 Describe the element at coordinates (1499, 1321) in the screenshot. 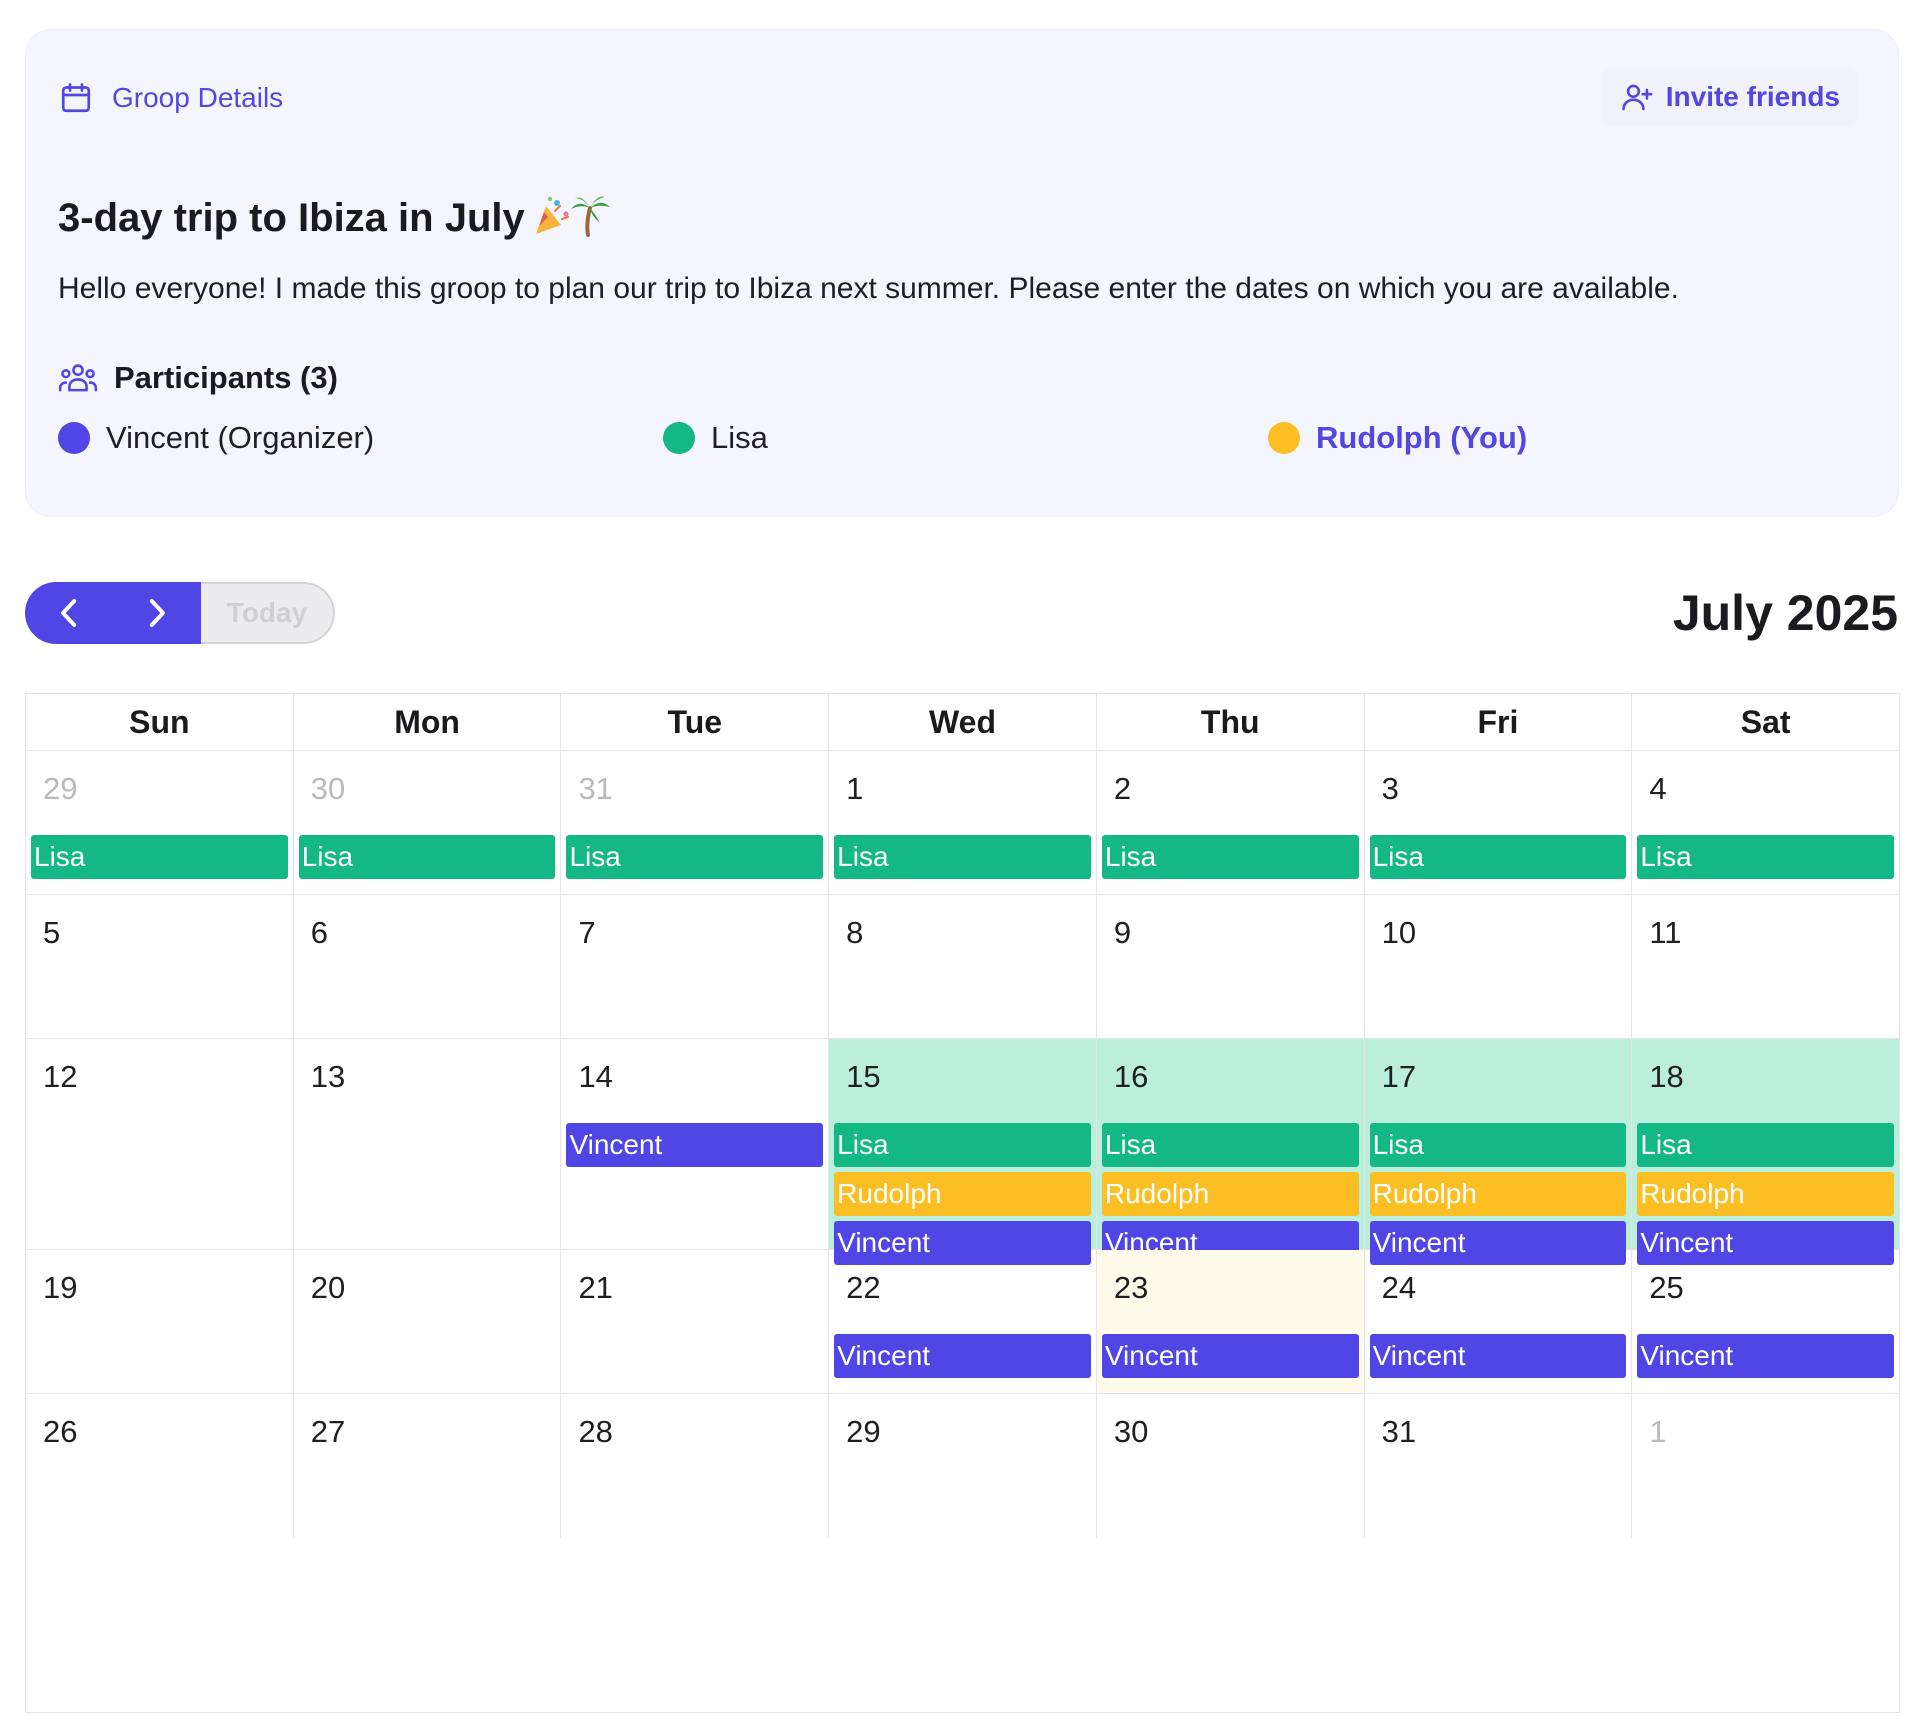

I see `day-cell: 24 Vincent` at that location.